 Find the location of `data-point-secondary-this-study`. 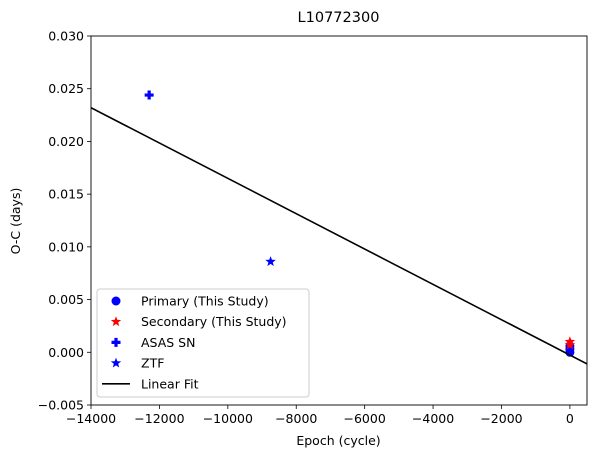

data-point-secondary-this-study is located at coordinates (570, 344).